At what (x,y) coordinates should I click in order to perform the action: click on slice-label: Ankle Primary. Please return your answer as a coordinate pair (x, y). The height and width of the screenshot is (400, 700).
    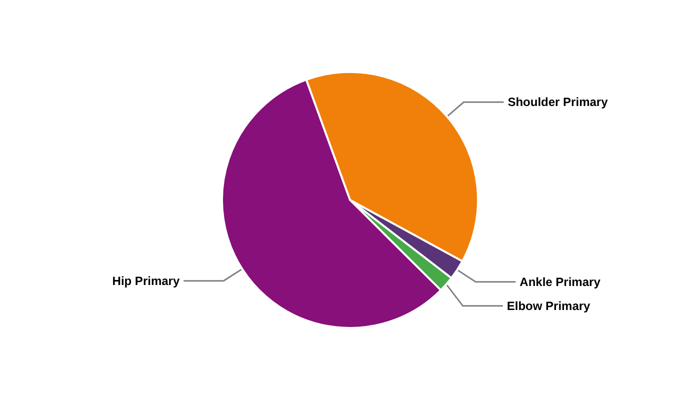
    Looking at the image, I should click on (560, 281).